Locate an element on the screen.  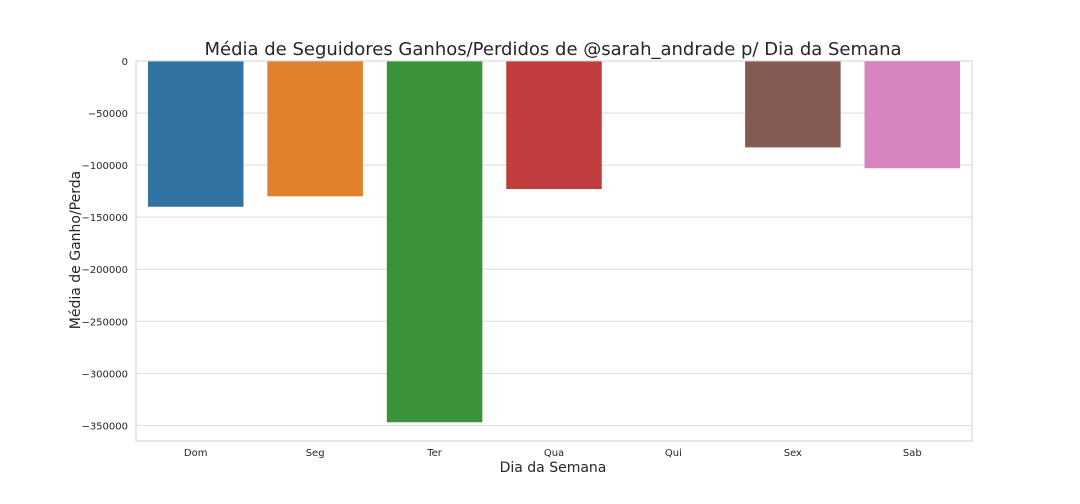
x-axis-ticks: Dom Seg Ter Qua Qui Sex Sab is located at coordinates (553, 453).